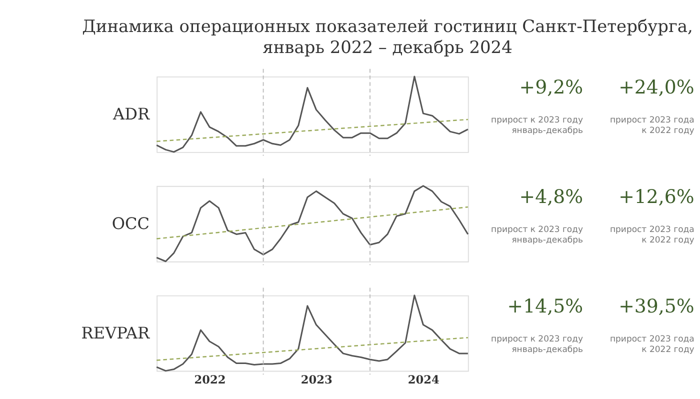 The width and height of the screenshot is (700, 399). What do you see at coordinates (387, 37) in the screenshot?
I see `chart-title: Динамика операционных показателей гостиниц Санкт-Петербурга, январь 2022 – декабрь 2024` at bounding box center [387, 37].